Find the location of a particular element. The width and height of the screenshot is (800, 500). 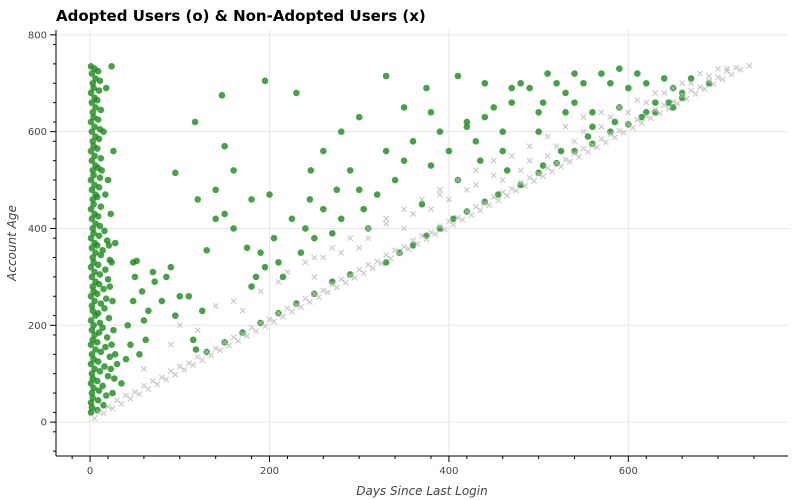

y-tick-label: 400 is located at coordinates (37, 229).